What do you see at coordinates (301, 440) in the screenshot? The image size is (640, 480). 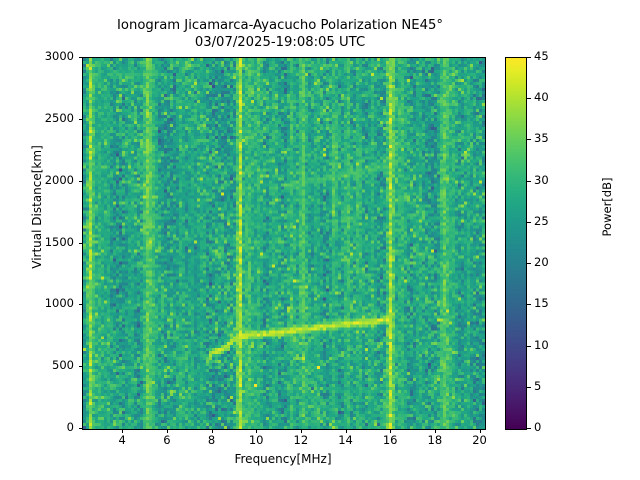 I see `x-tick-label: 12` at bounding box center [301, 440].